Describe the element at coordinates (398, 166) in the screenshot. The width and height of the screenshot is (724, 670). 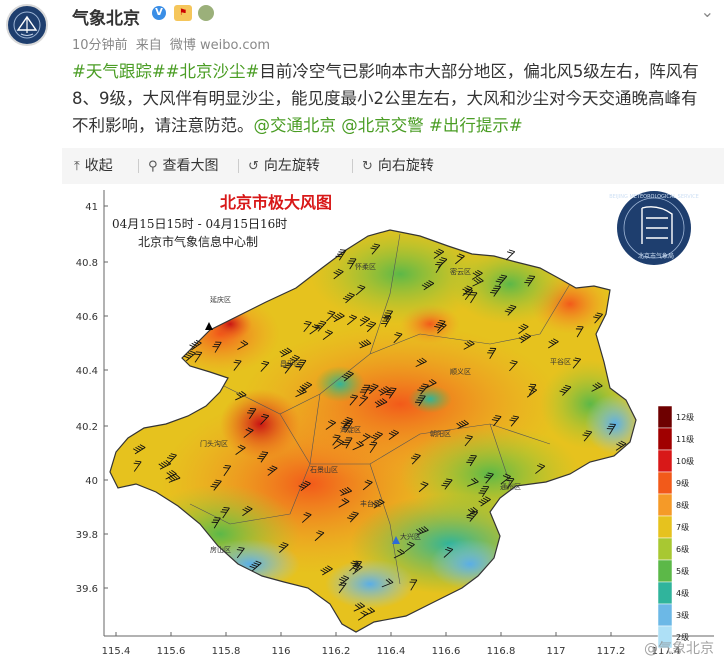
I see `rotate-right-button: ↻ 向右旋转` at that location.